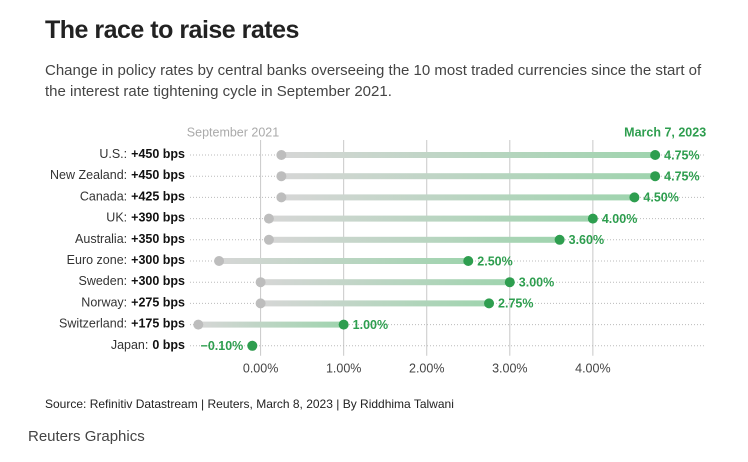 The height and width of the screenshot is (462, 748). Describe the element at coordinates (103, 197) in the screenshot. I see `category-name: Canada:` at that location.